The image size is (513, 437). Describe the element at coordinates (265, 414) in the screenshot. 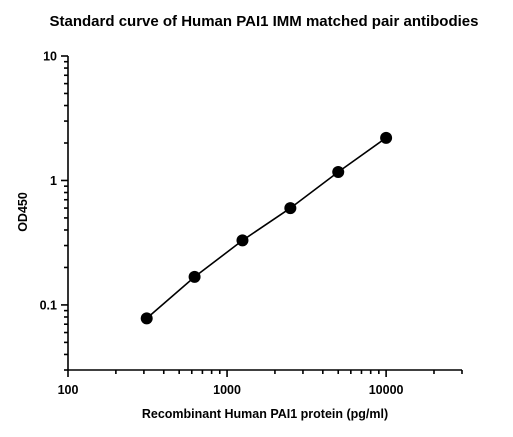

I see `x-axis-label: Recombinant Human PAI1 protein (pg/ml)` at that location.